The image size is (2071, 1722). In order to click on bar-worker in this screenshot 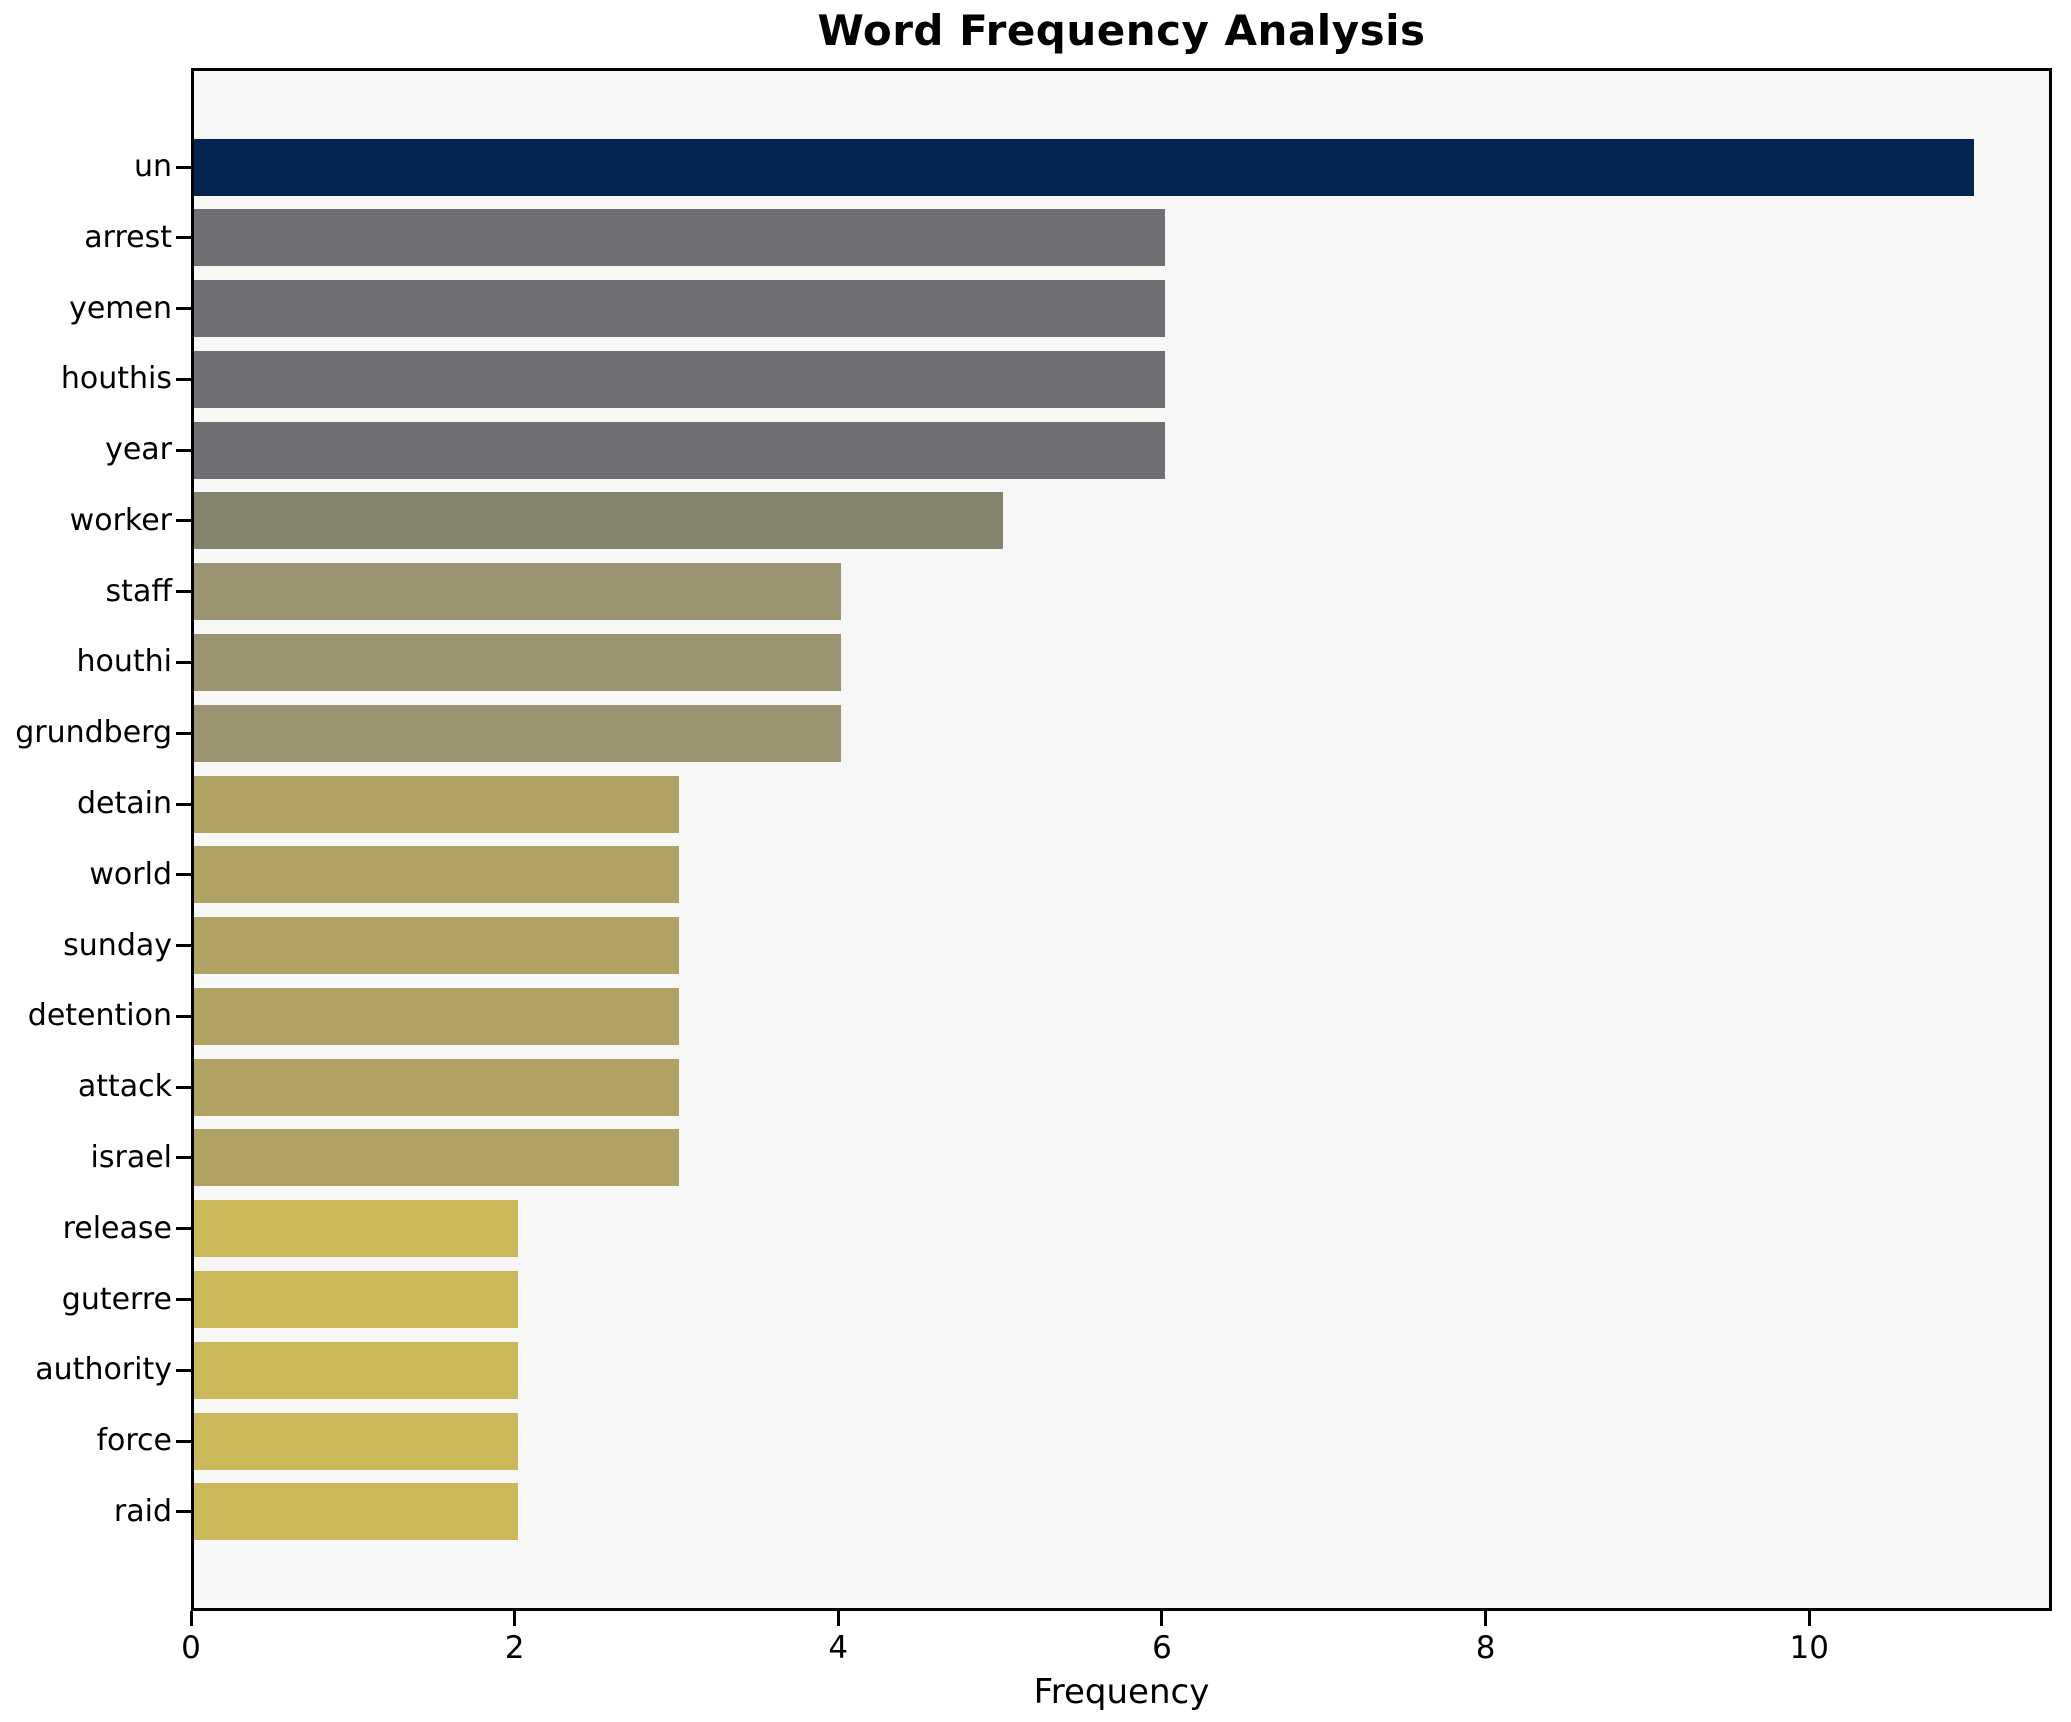, I will do `click(599, 521)`.